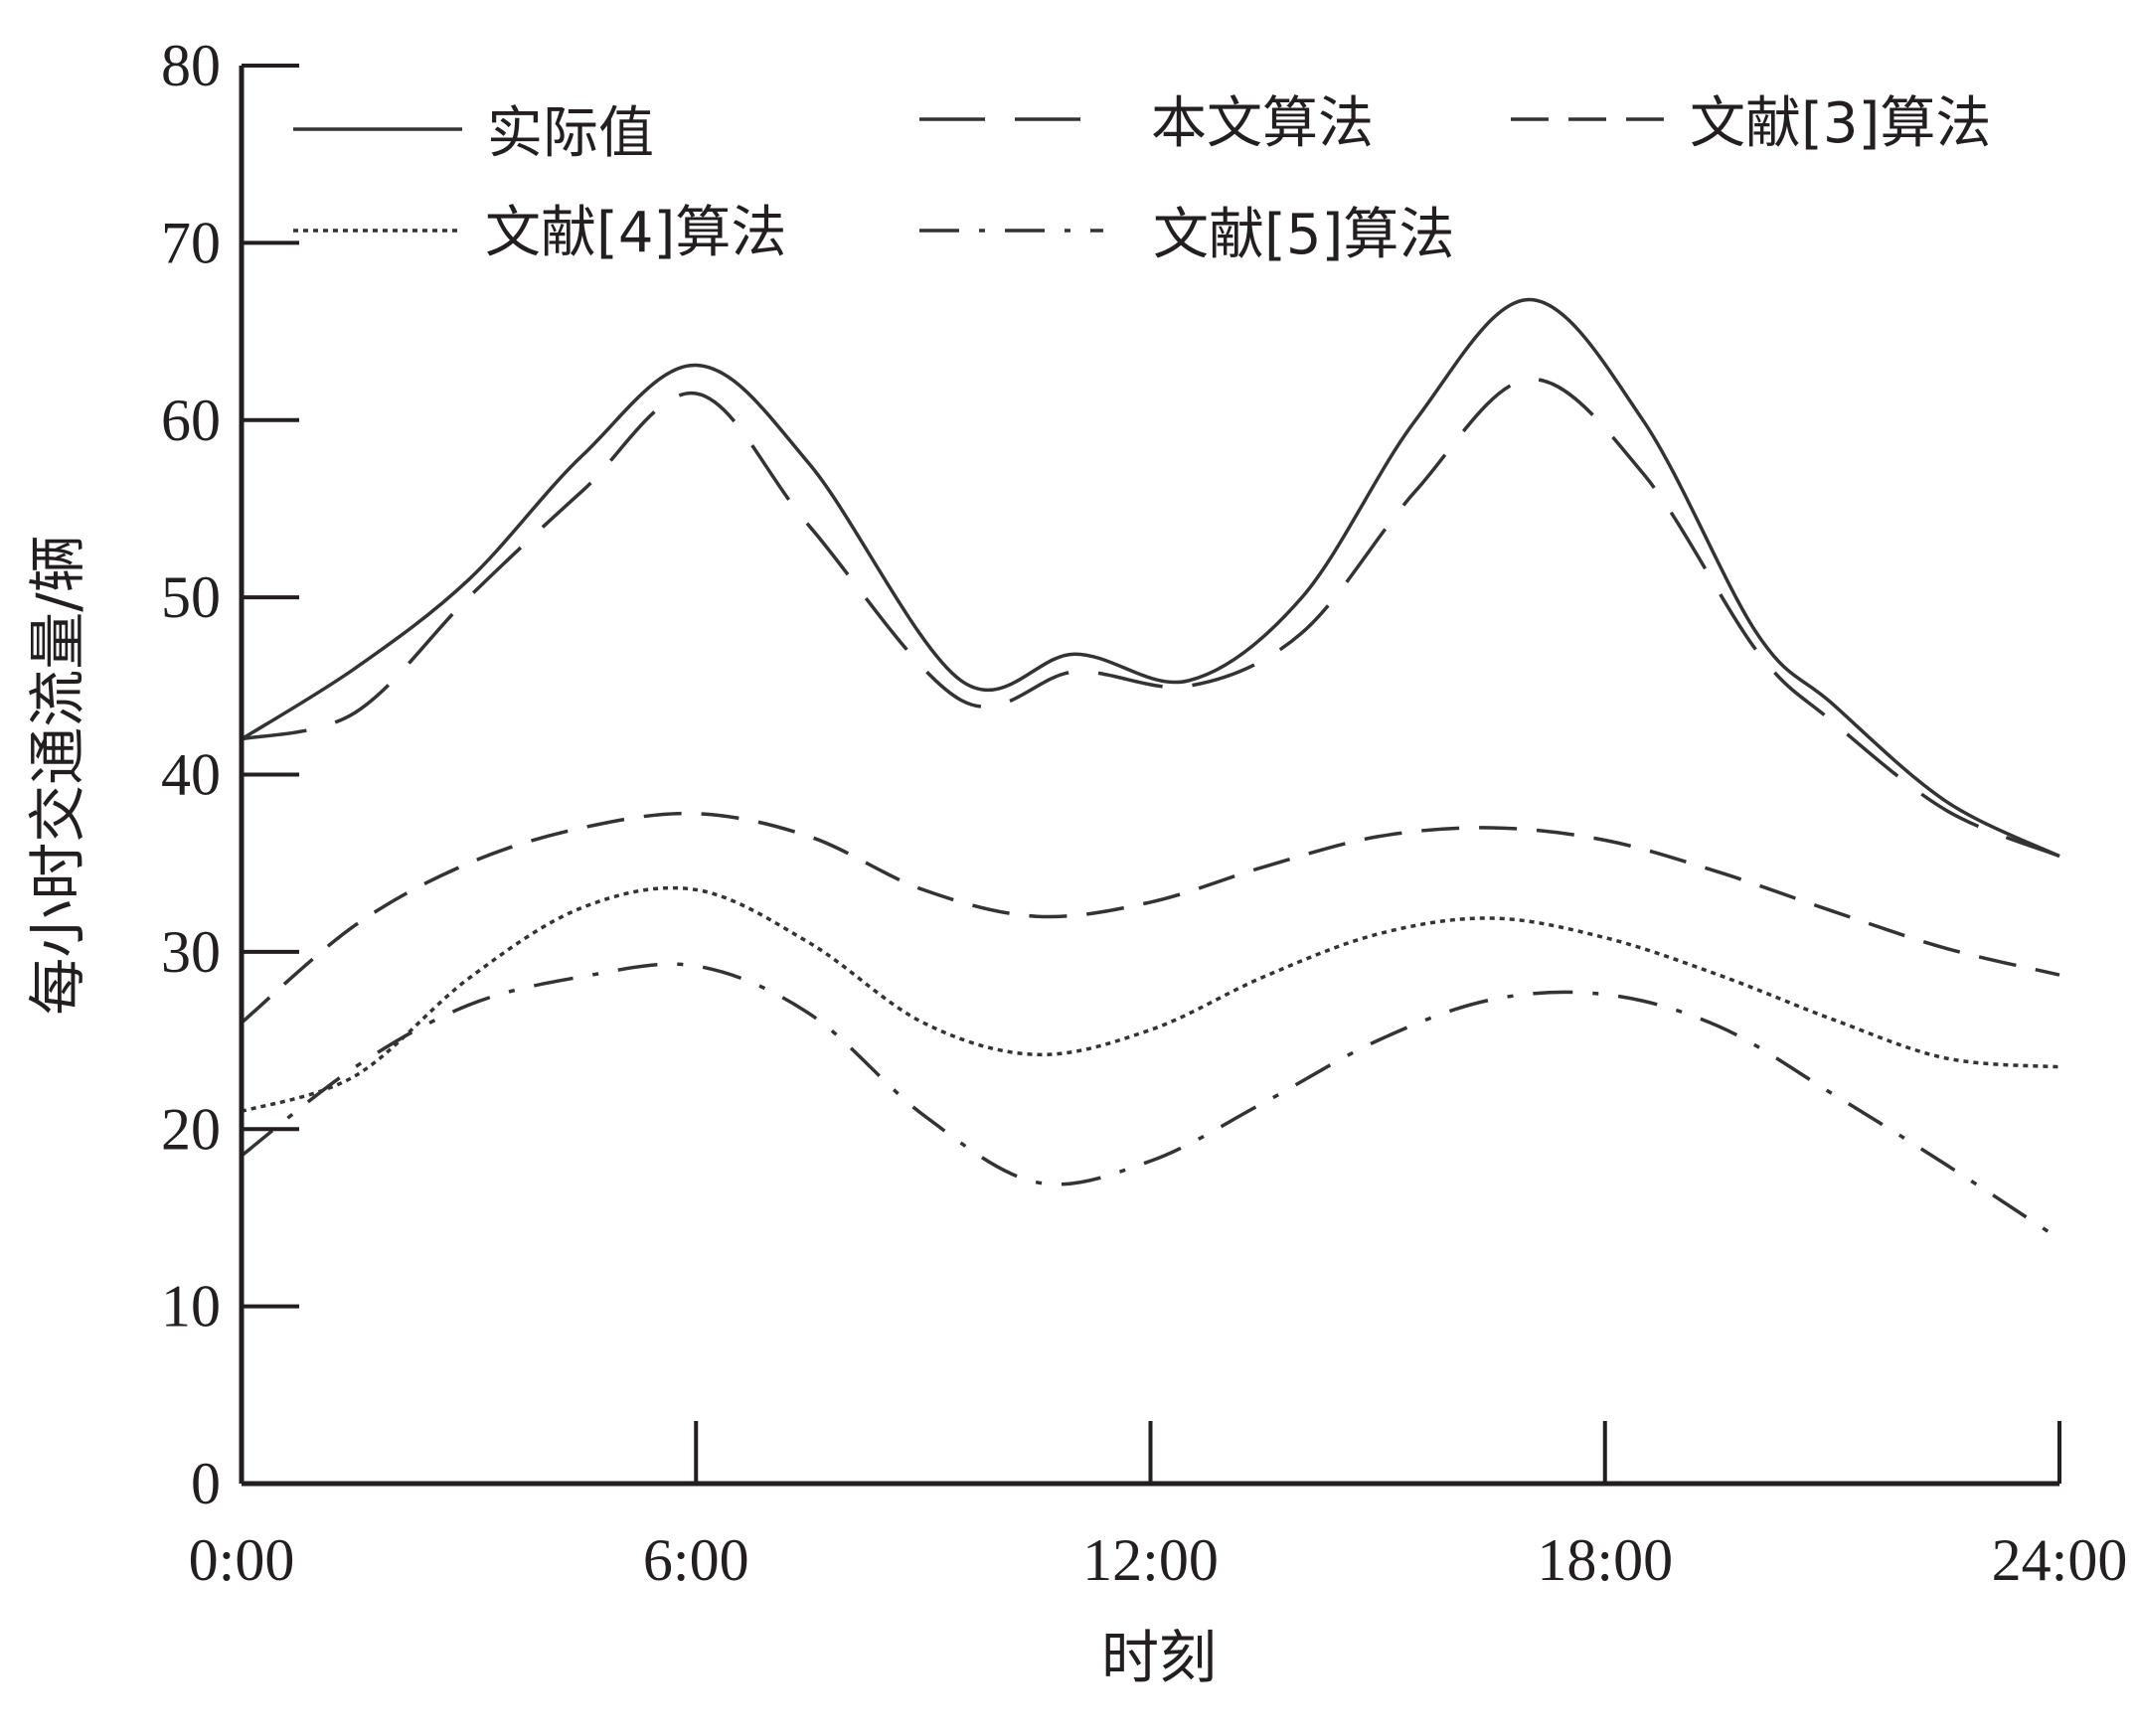  What do you see at coordinates (242, 1560) in the screenshot?
I see `x-tick-label: 0:00` at bounding box center [242, 1560].